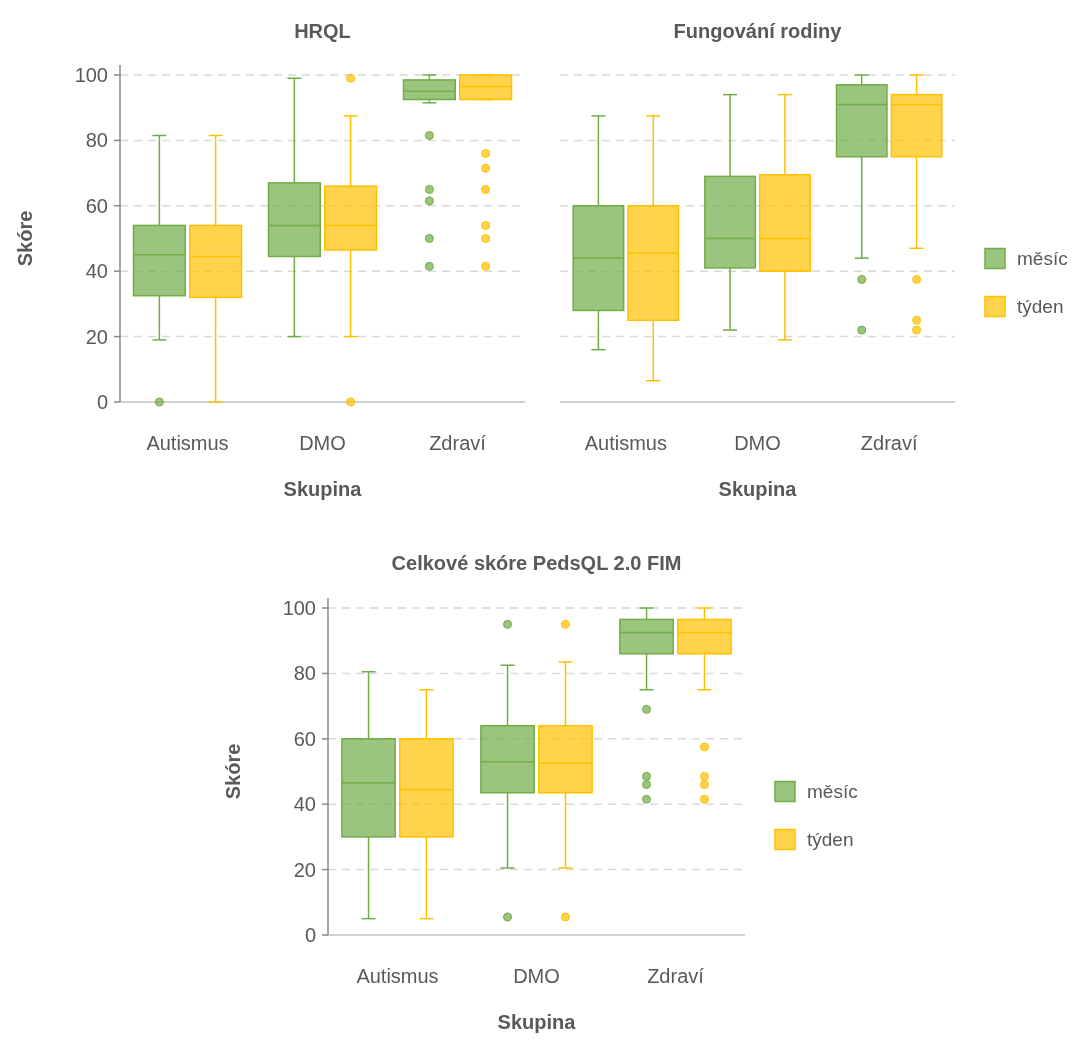  Describe the element at coordinates (322, 31) in the screenshot. I see `chart-title: HRQL` at that location.